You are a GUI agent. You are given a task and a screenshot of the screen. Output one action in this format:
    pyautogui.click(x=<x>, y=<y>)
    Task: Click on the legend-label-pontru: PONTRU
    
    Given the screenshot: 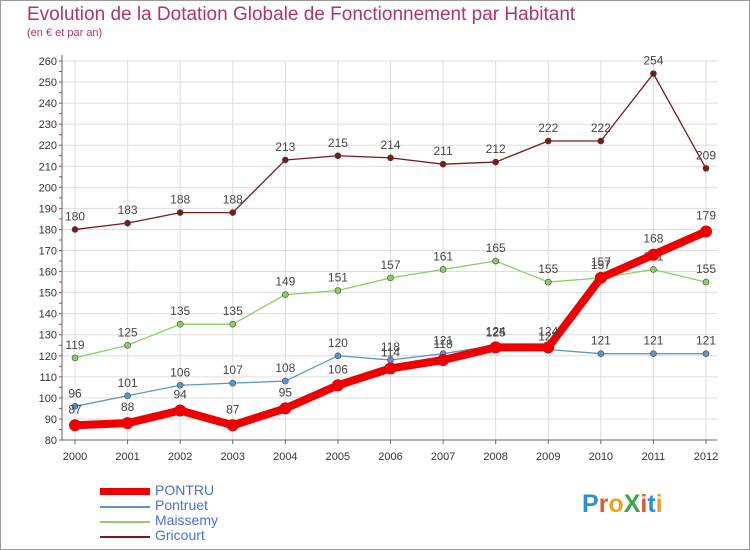 What is the action you would take?
    pyautogui.click(x=185, y=490)
    